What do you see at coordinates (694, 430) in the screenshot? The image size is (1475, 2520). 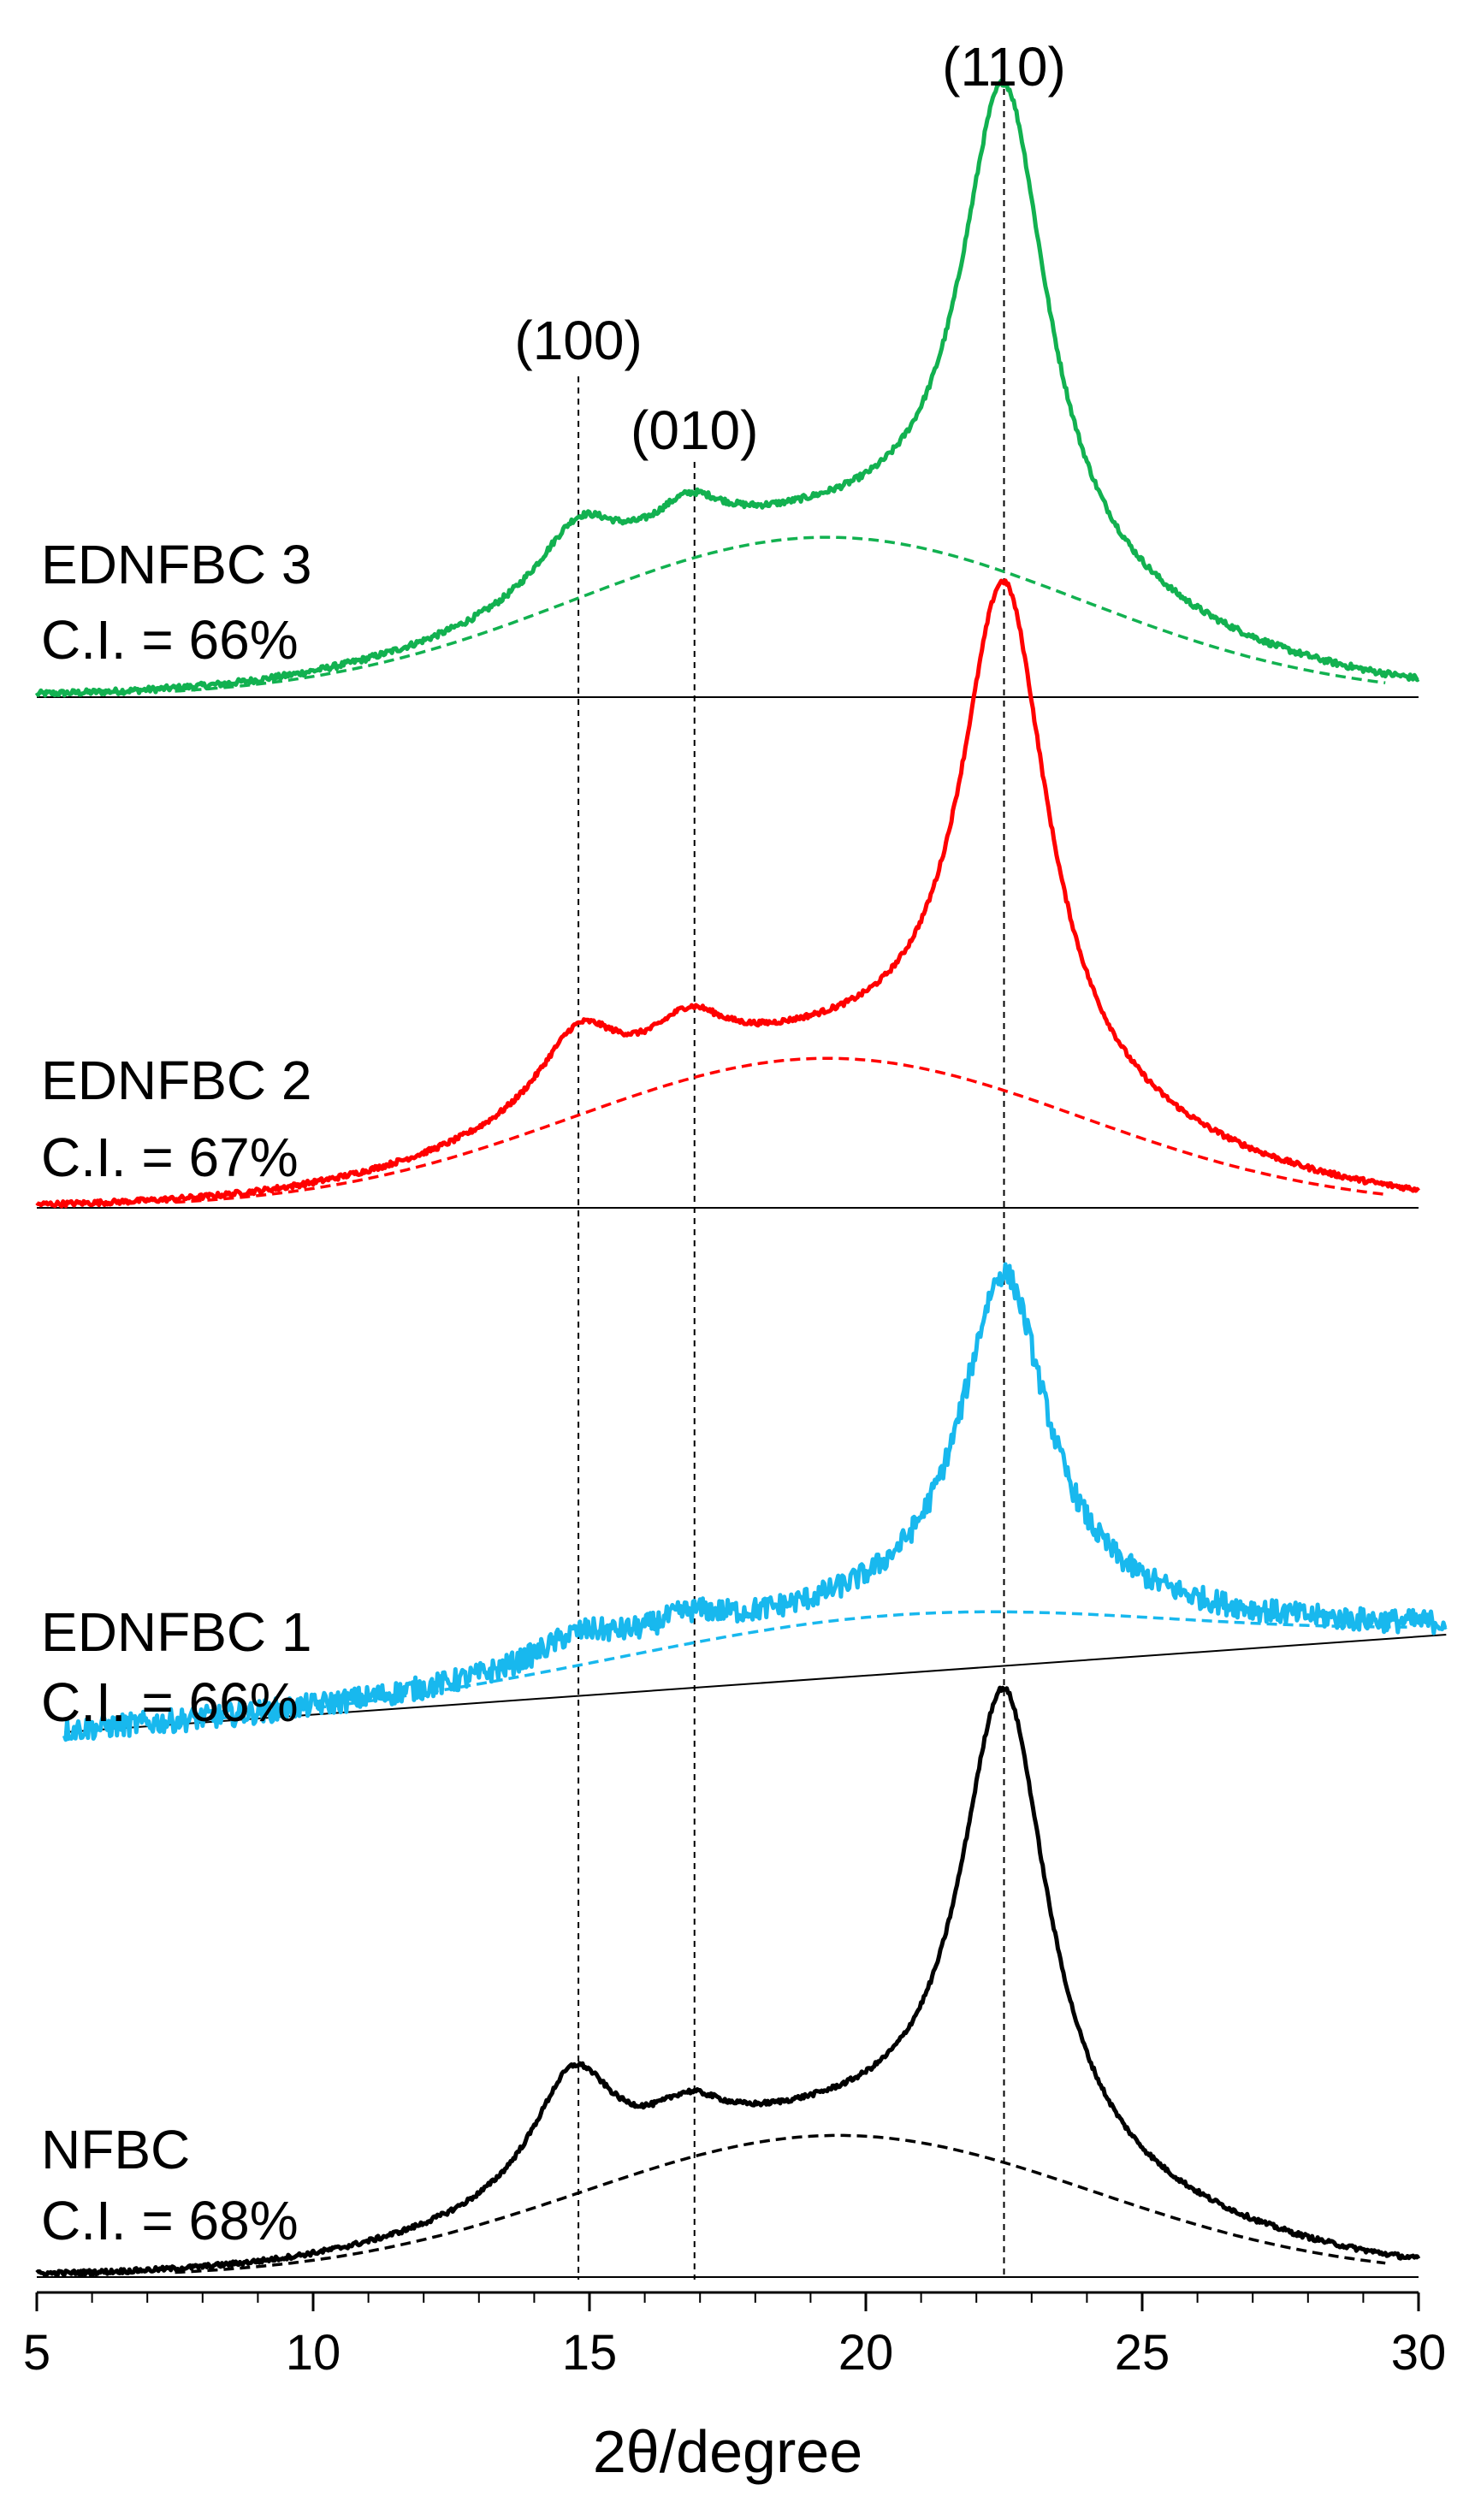 I see `ref-label-010: (010)` at bounding box center [694, 430].